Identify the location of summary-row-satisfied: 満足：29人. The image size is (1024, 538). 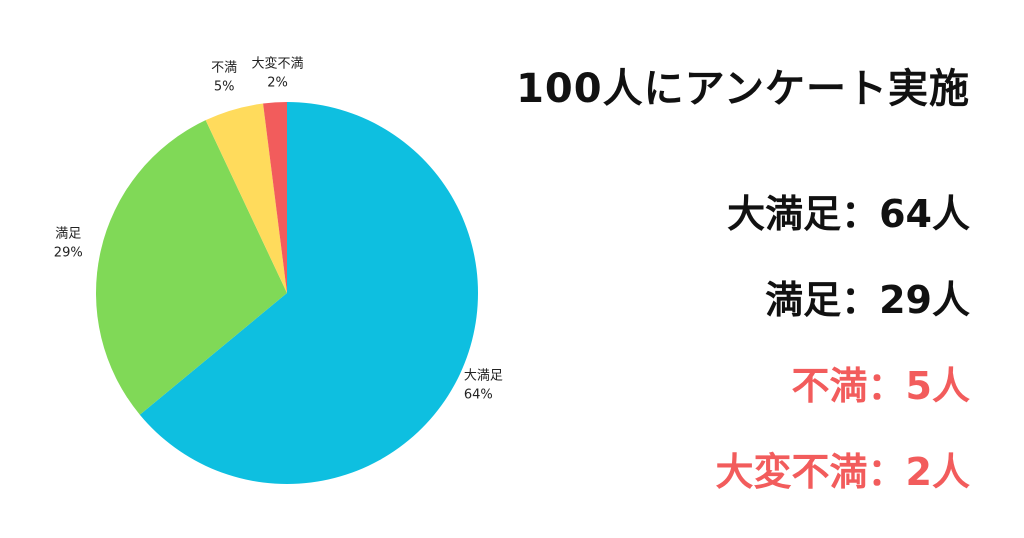
(765, 315).